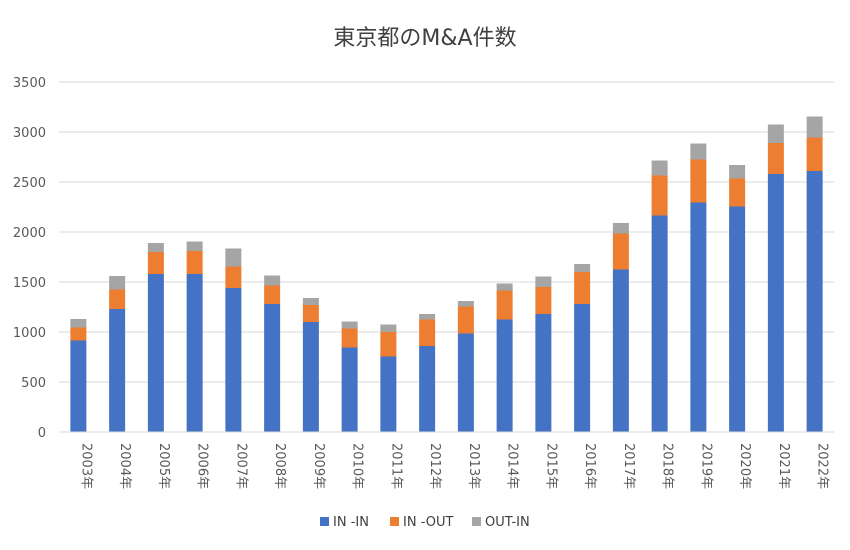 The width and height of the screenshot is (850, 550). Describe the element at coordinates (29, 183) in the screenshot. I see `y-tick-label: 2500` at that location.